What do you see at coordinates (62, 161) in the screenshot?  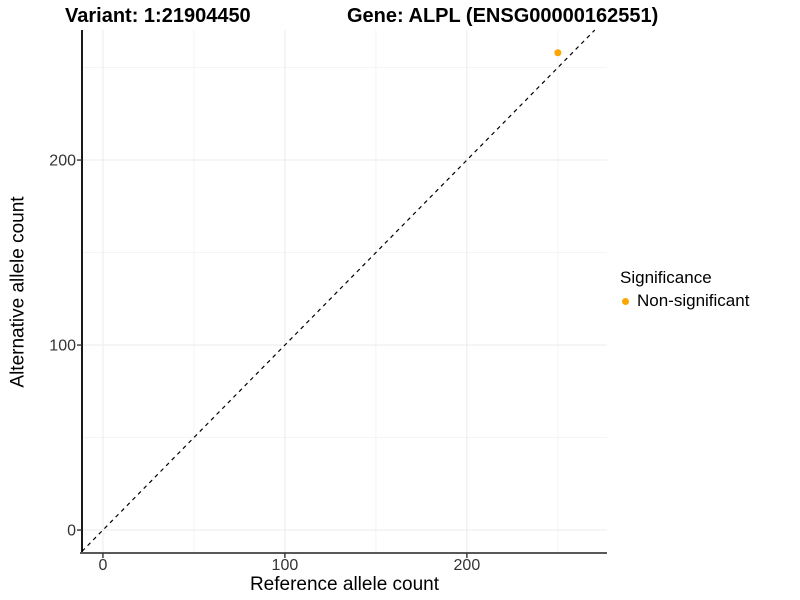 I see `y-tick-label: 200` at bounding box center [62, 161].